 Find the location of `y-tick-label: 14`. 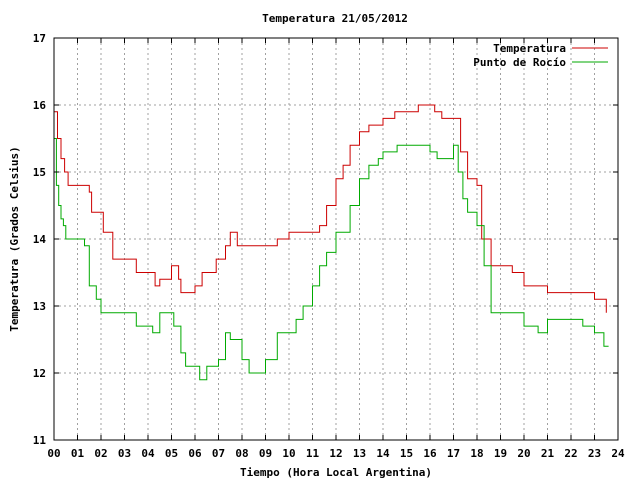

y-tick-label: 14 is located at coordinates (40, 239).